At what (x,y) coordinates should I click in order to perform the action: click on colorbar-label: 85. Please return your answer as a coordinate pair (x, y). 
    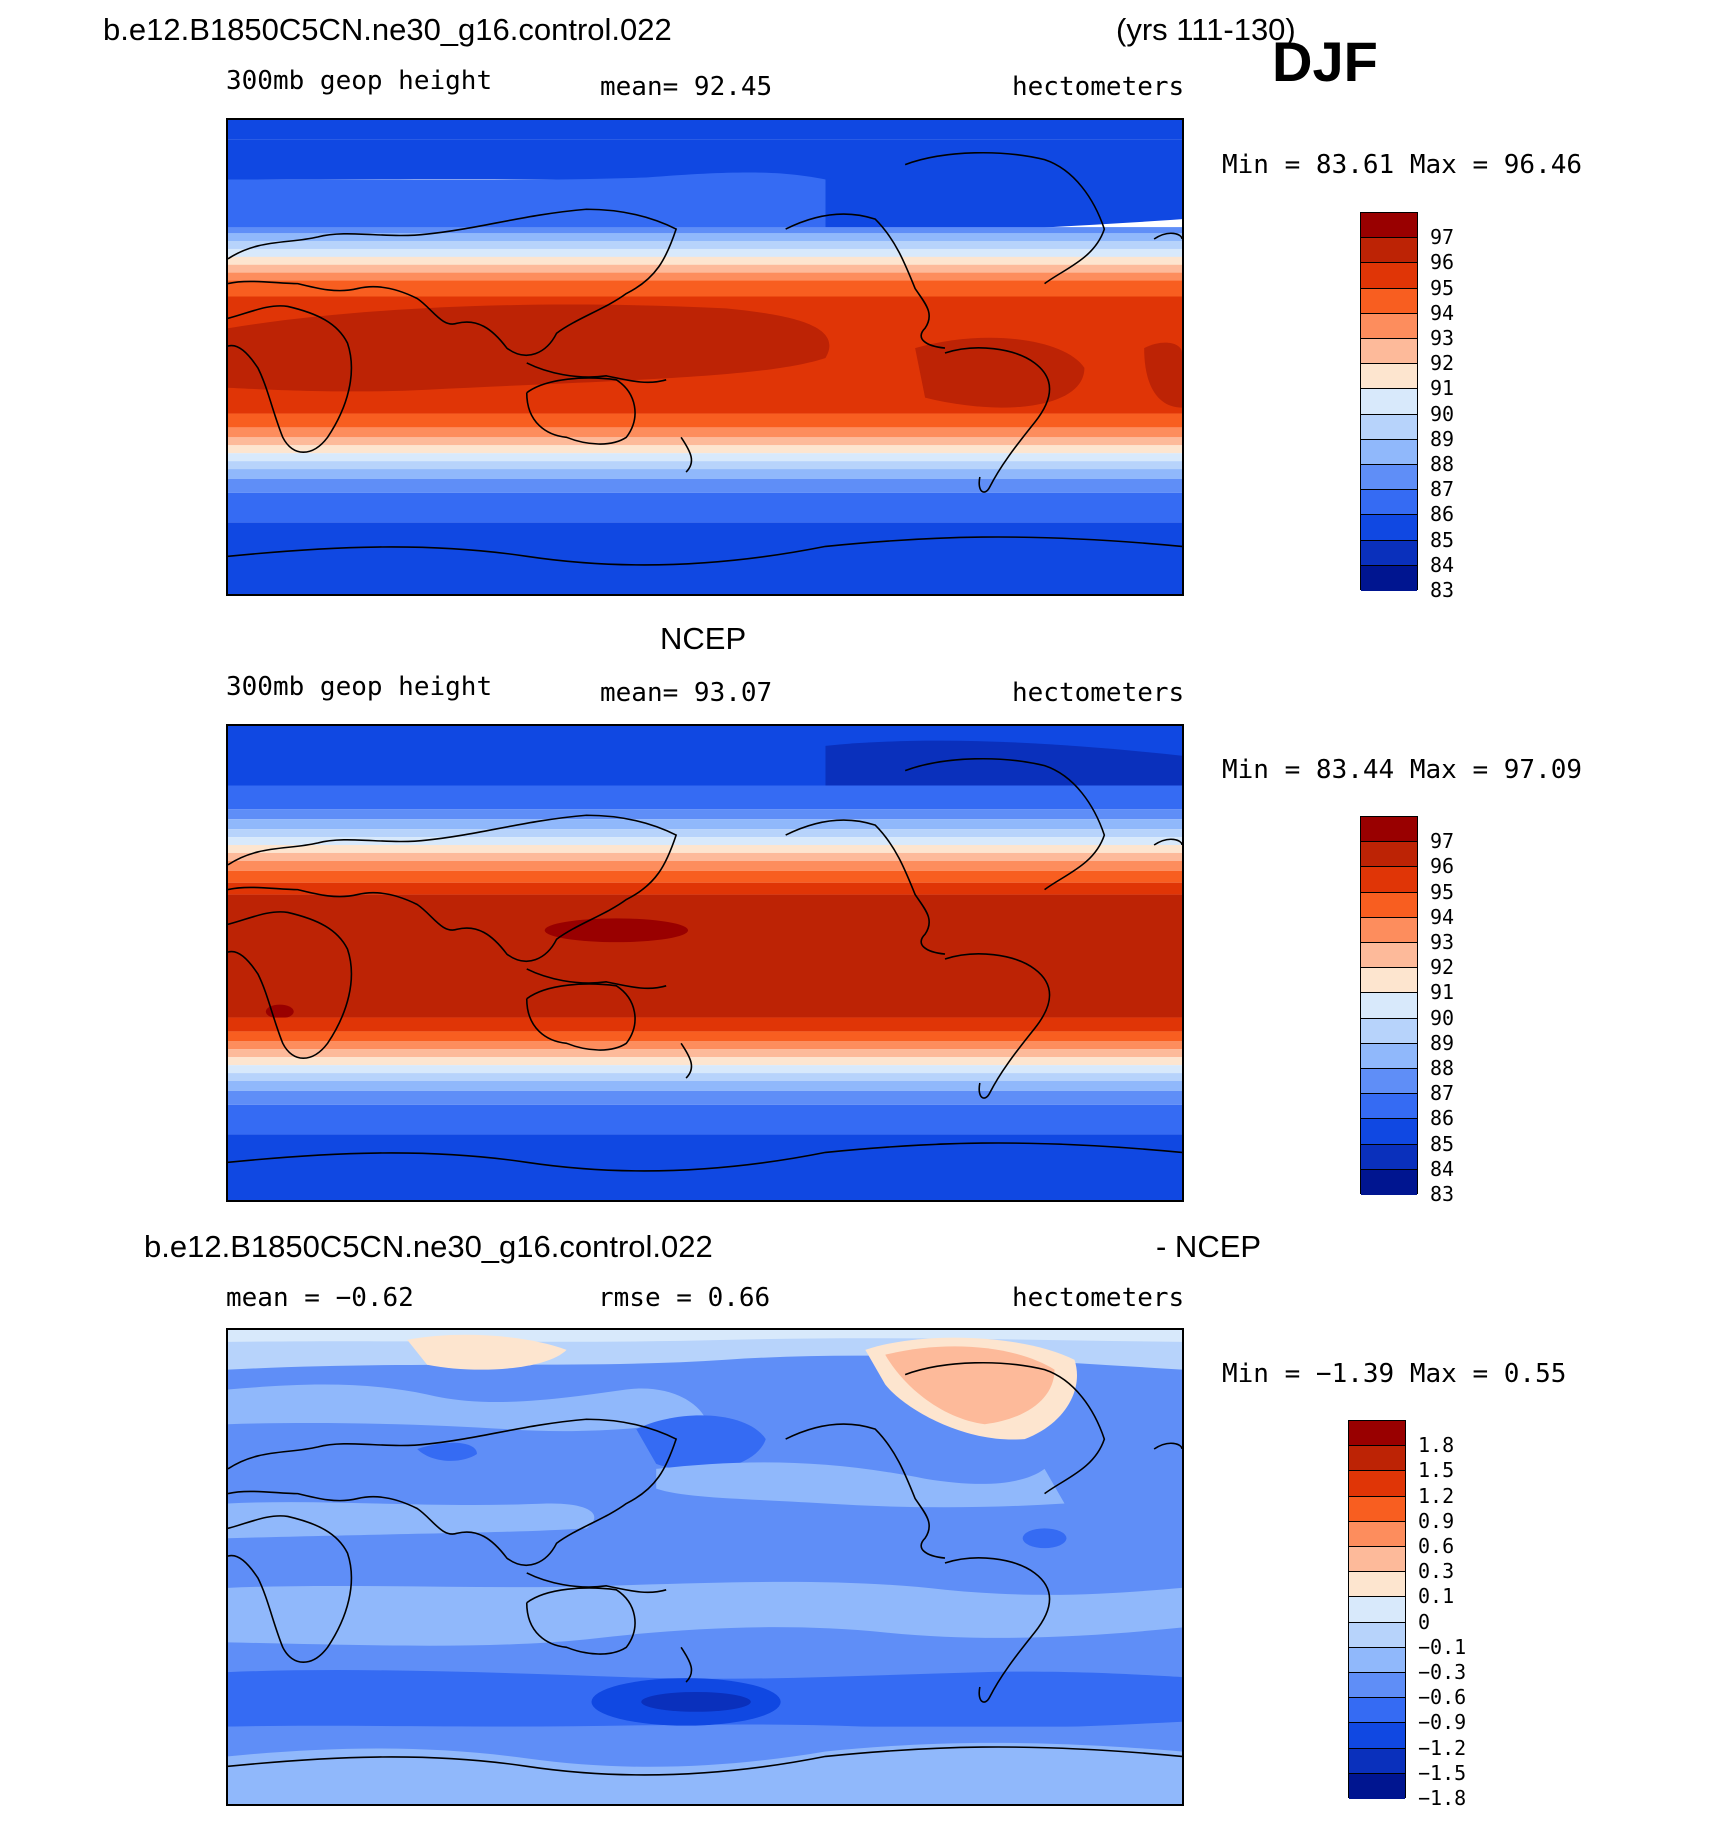
    Looking at the image, I should click on (1442, 539).